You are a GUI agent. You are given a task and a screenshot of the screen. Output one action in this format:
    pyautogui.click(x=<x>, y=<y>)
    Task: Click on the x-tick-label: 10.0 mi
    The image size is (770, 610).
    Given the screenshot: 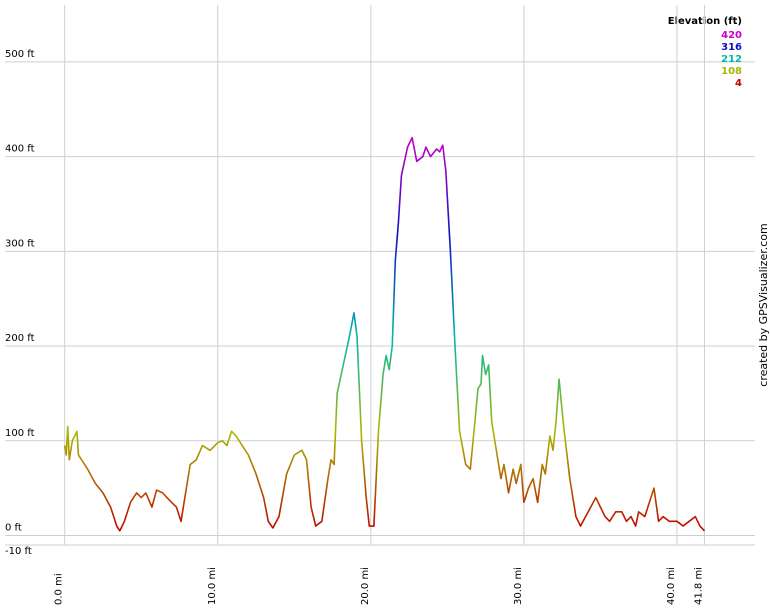 What is the action you would take?
    pyautogui.click(x=212, y=586)
    